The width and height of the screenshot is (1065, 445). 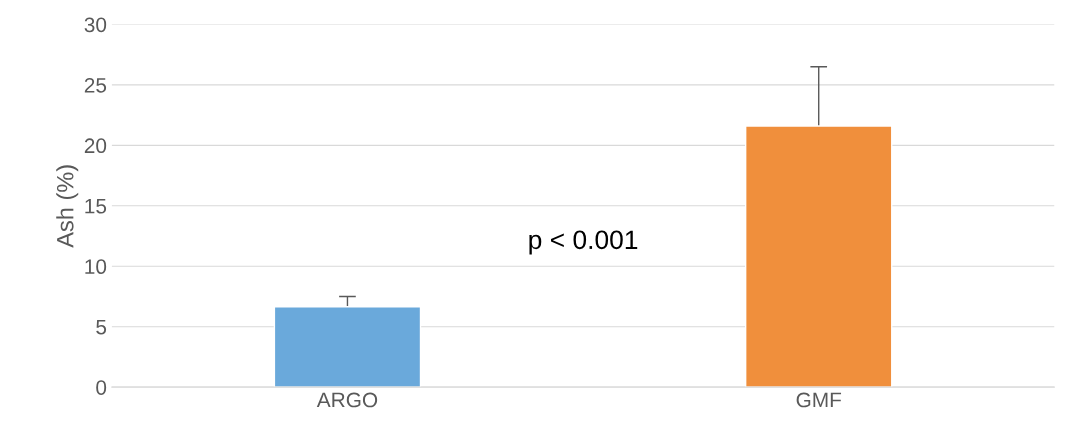 What do you see at coordinates (101, 327) in the screenshot?
I see `y-tick-label: 5` at bounding box center [101, 327].